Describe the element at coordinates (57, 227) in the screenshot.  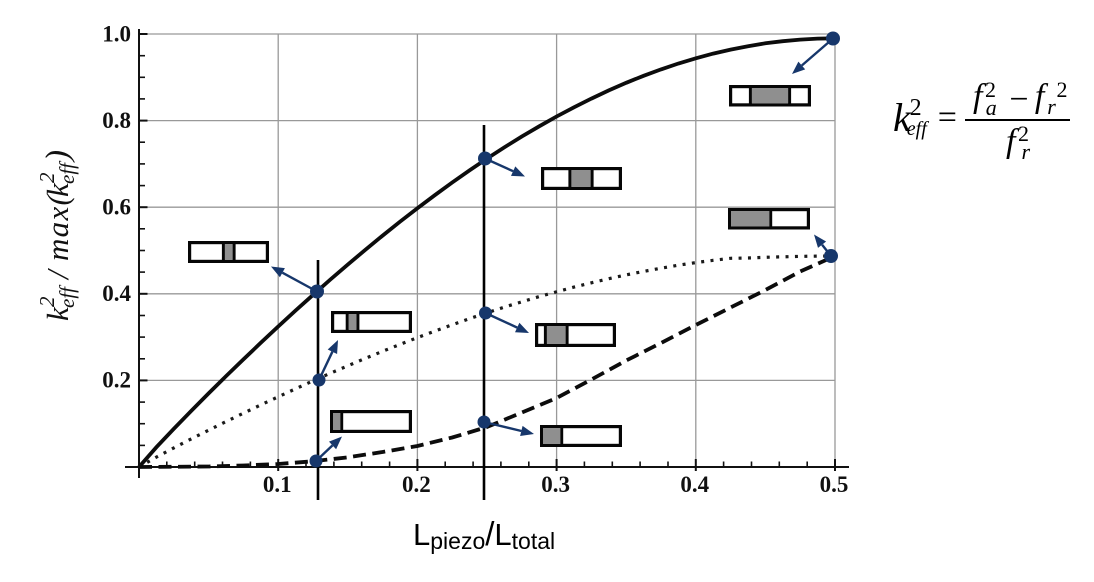
I see `svg-text: max(` at that location.